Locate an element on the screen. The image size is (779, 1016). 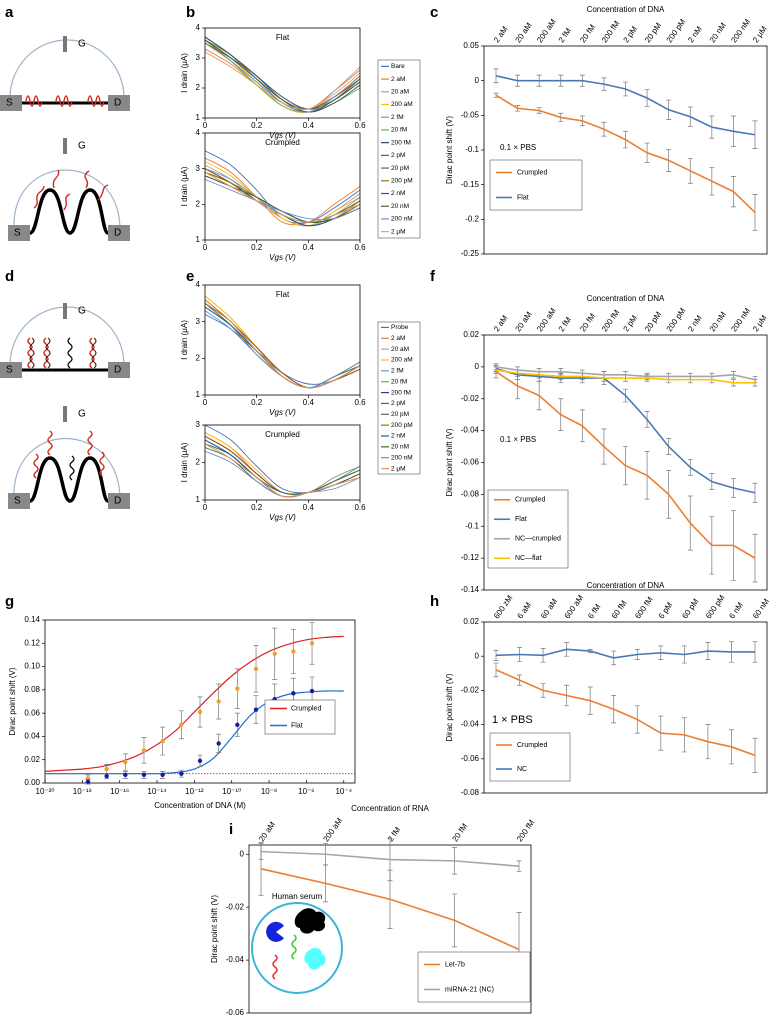
panel-label: d is located at coordinates (9, 276).